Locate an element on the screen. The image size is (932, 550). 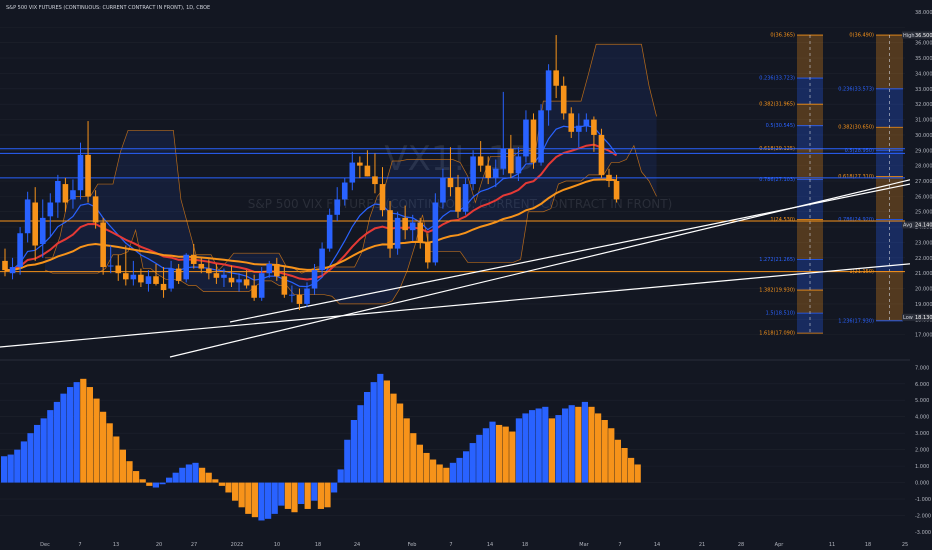
fib-level-label: 0.786(27.103) is located at coordinates (777, 180).